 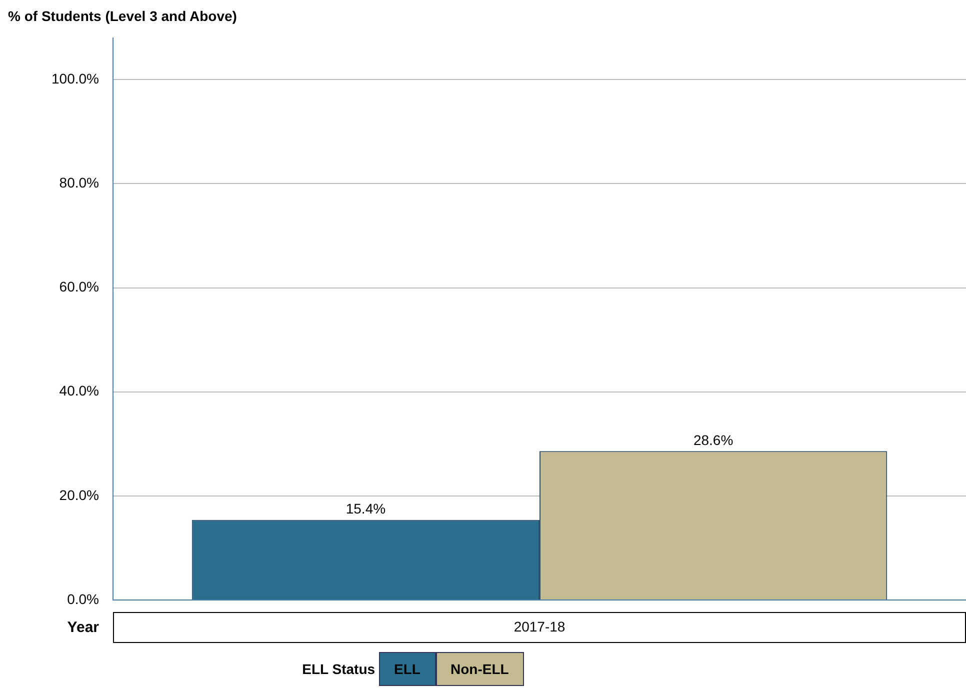 I want to click on y-tick-label: 40.0%, so click(x=79, y=390).